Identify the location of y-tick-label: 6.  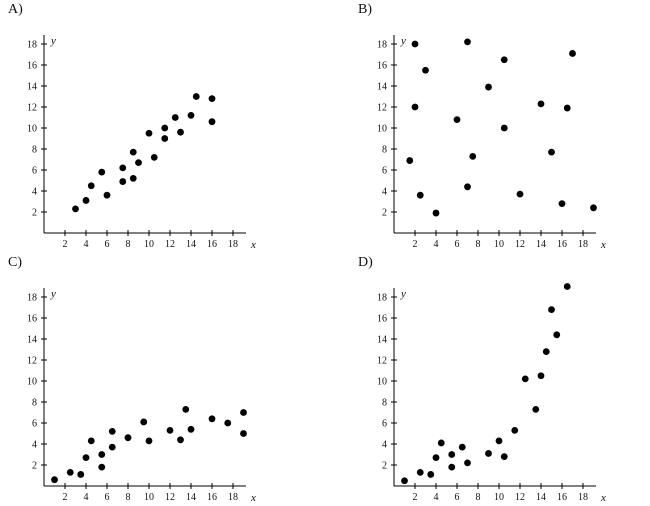
(34, 171).